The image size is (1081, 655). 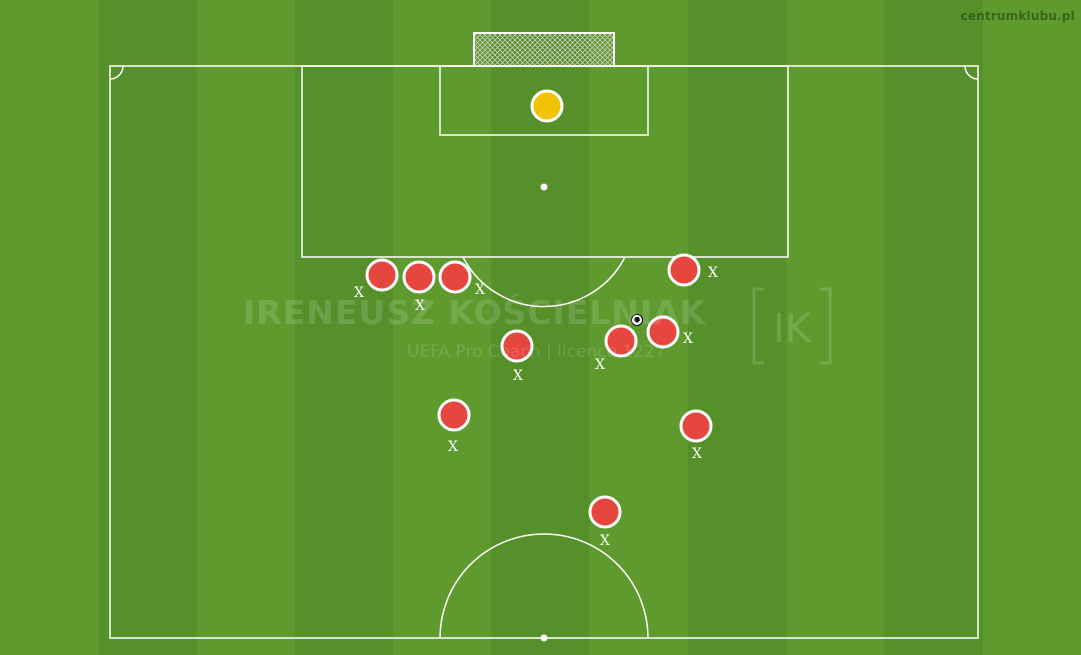 What do you see at coordinates (544, 282) in the screenshot?
I see `penalty-arc` at bounding box center [544, 282].